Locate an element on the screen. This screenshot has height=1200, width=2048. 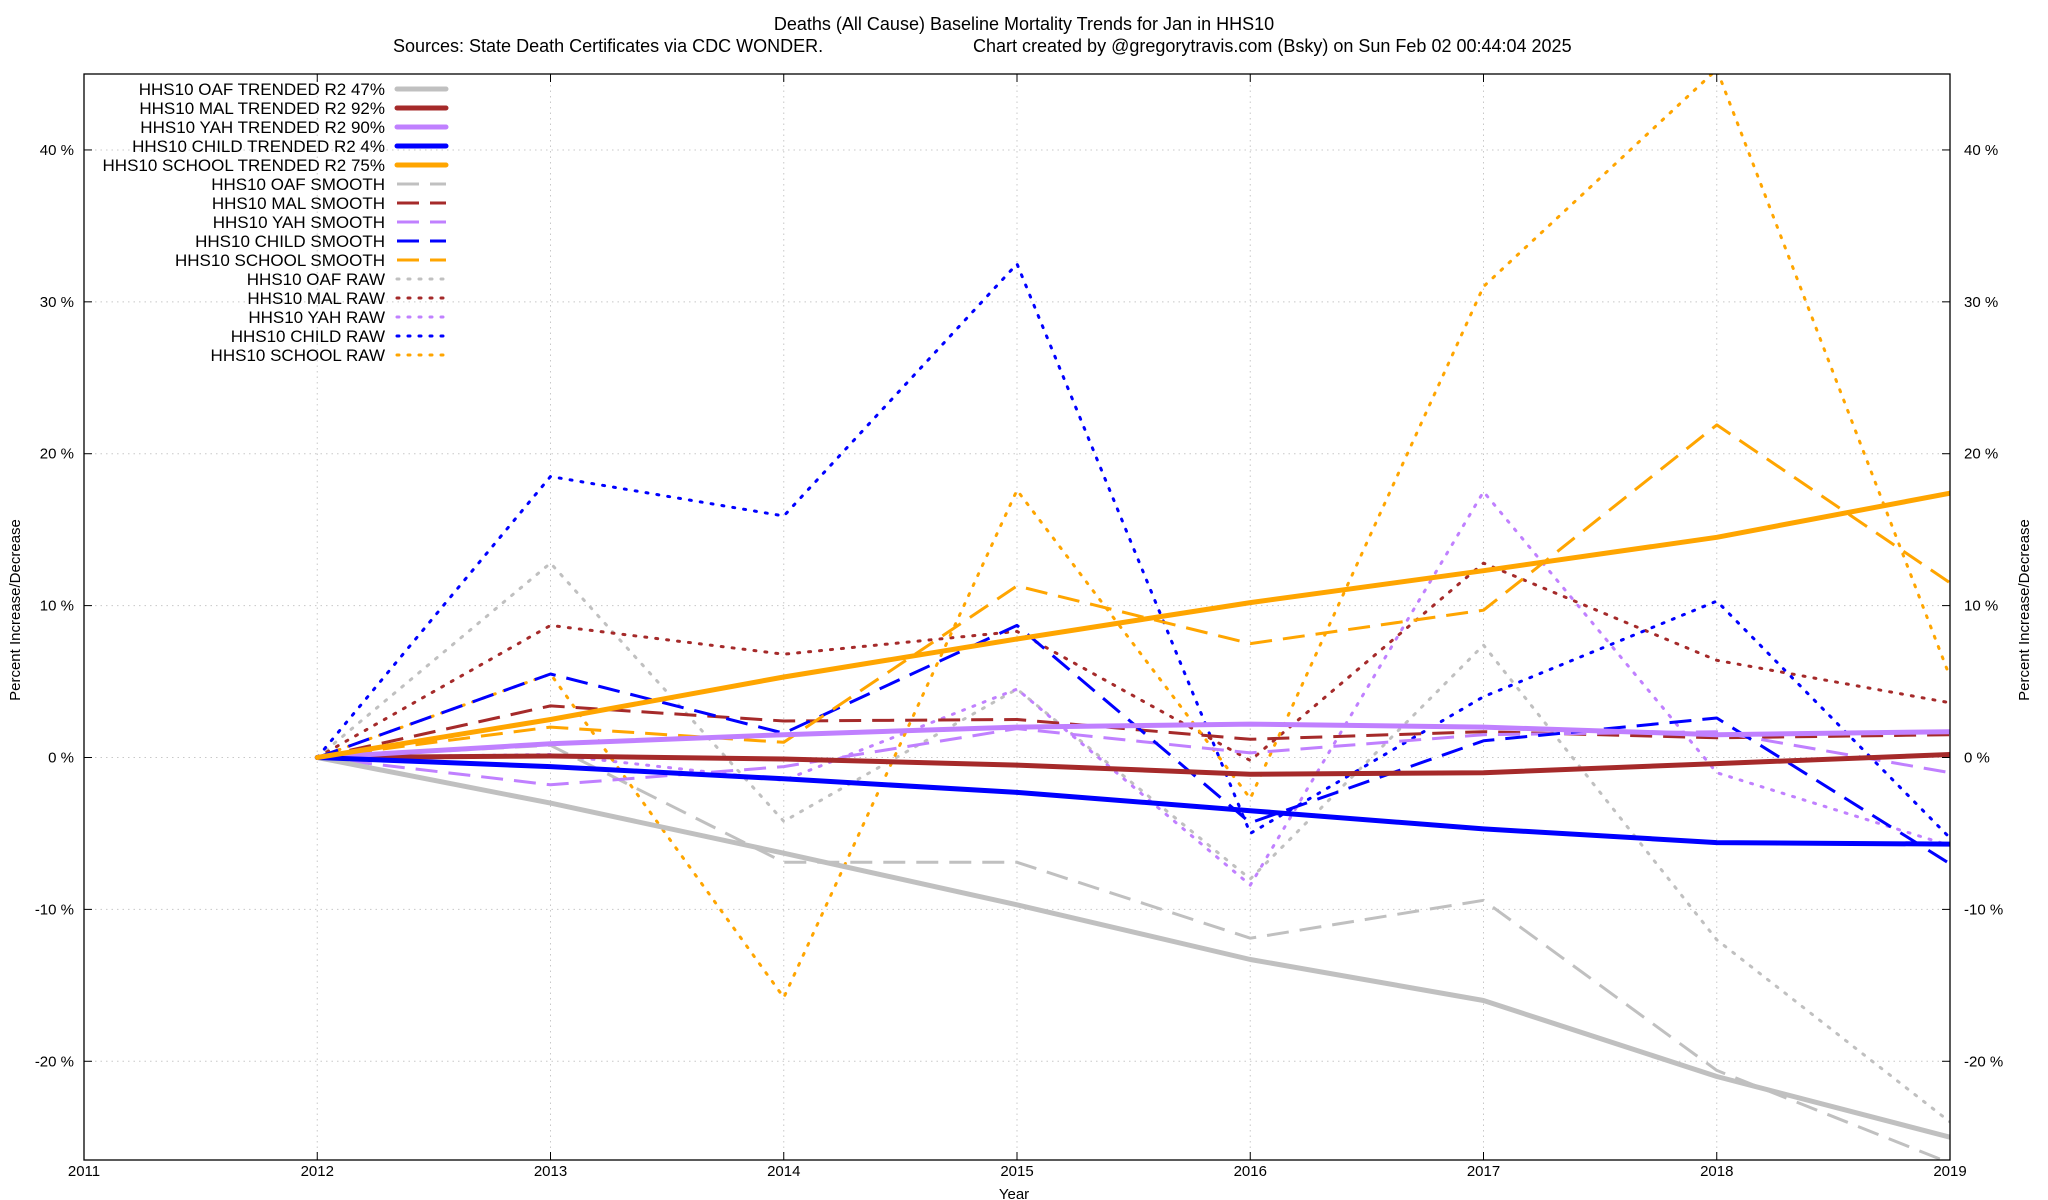
series-line-hhs10-mal-smooth is located at coordinates (1133, 731).